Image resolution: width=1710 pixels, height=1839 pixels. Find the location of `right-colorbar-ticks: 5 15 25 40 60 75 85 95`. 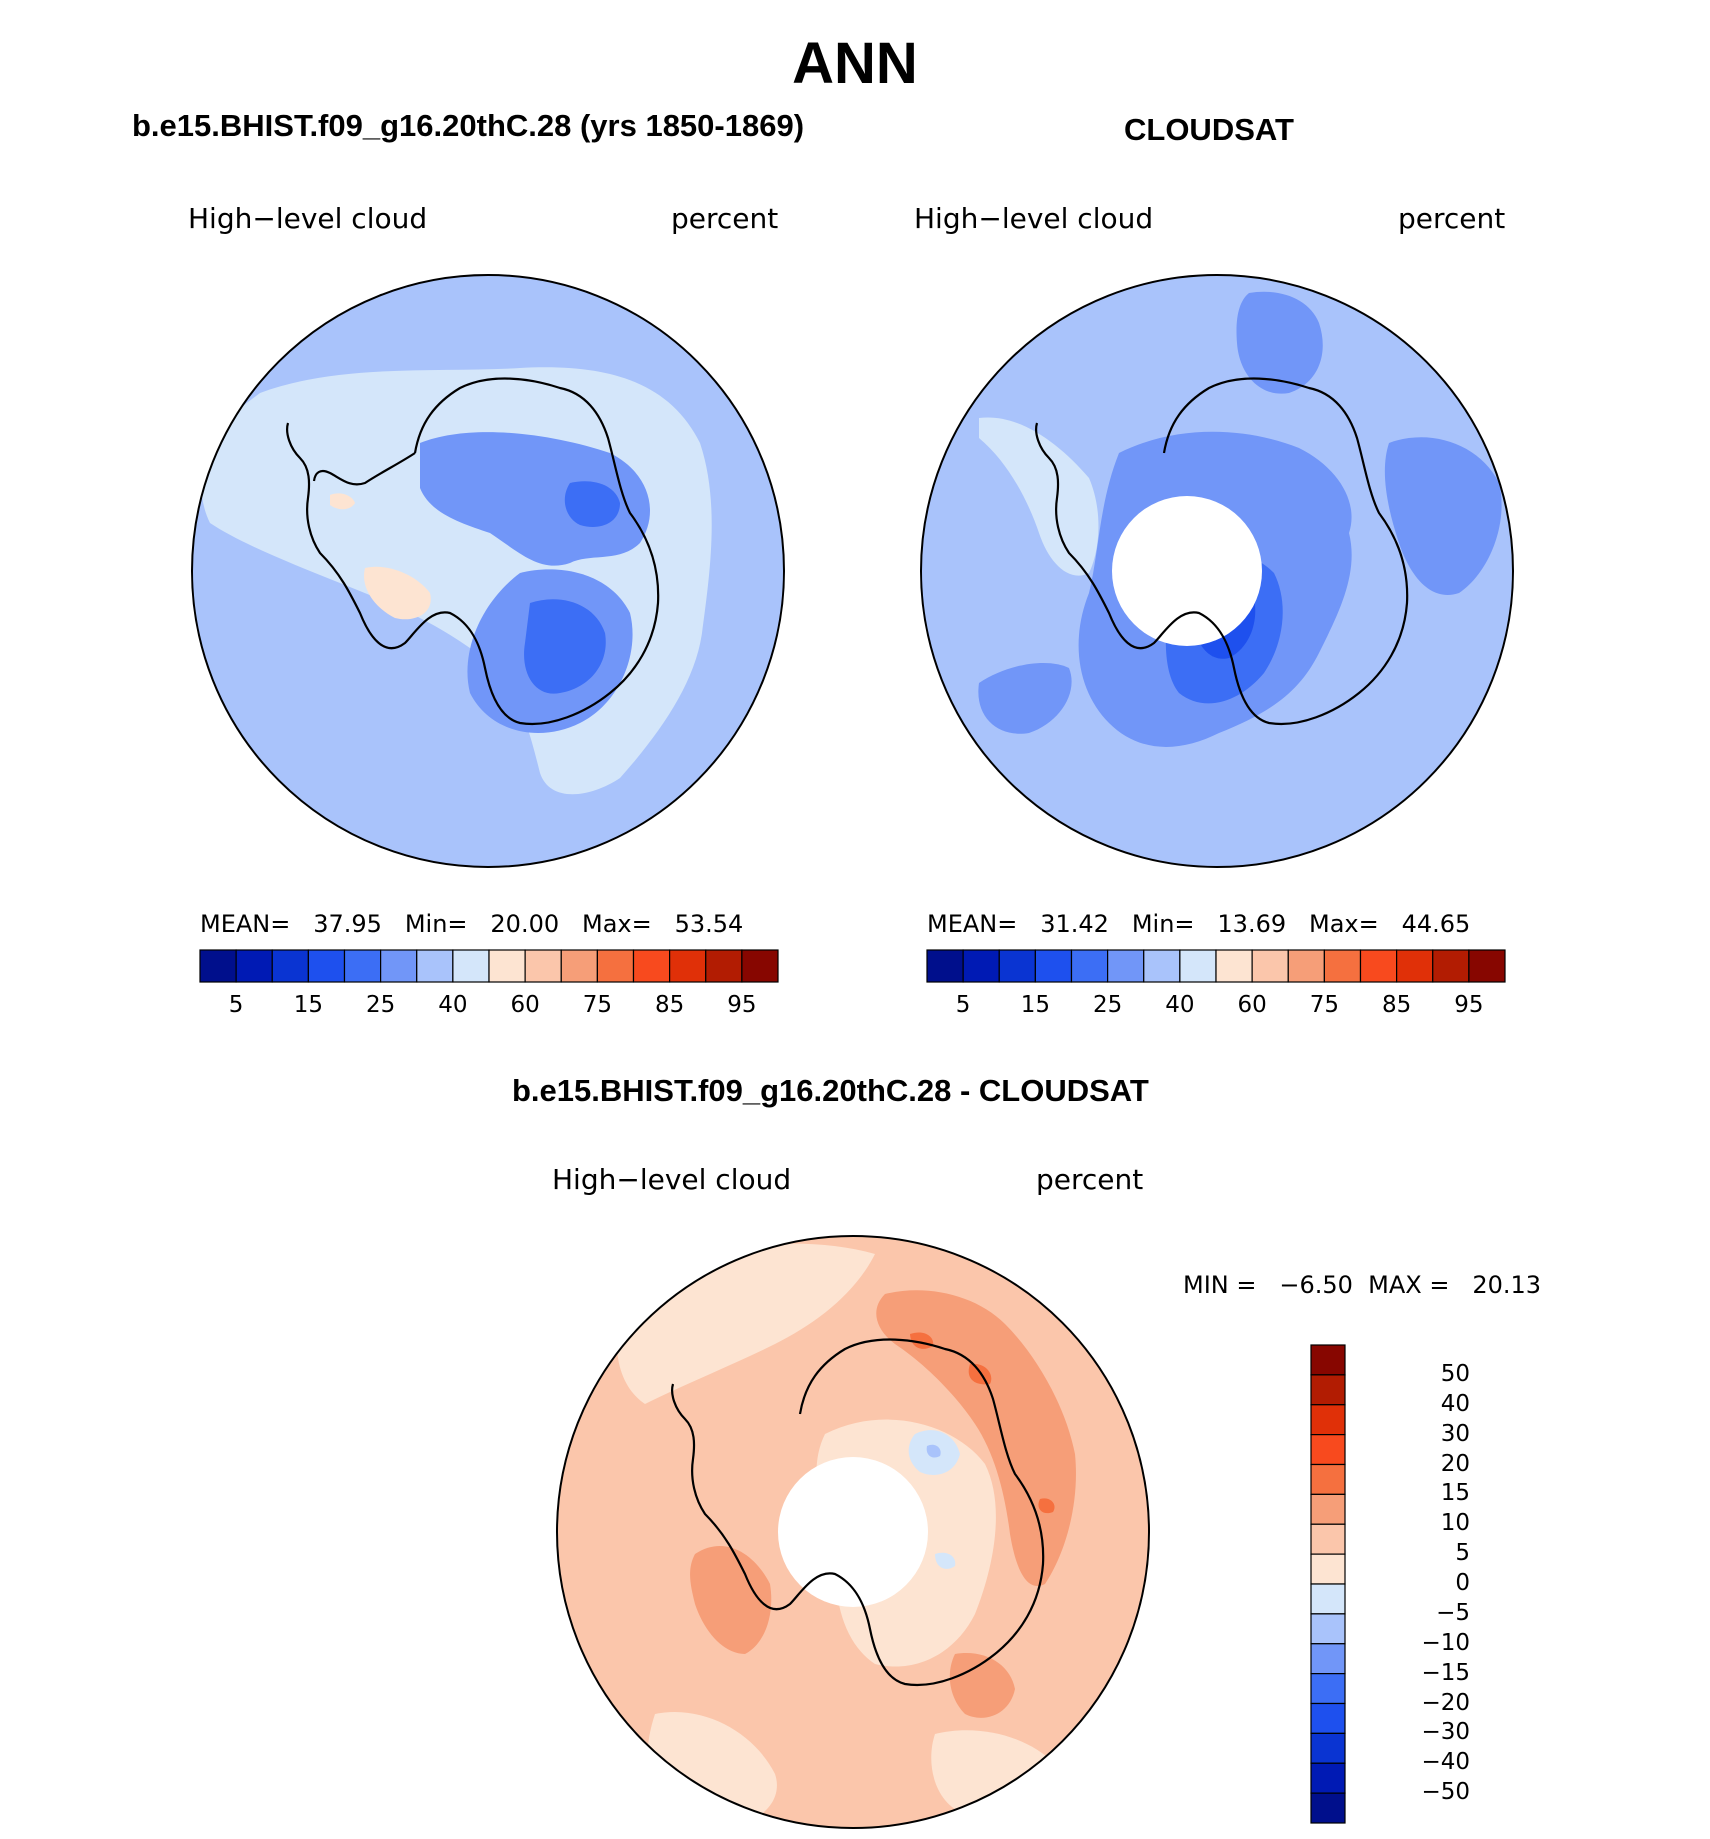

right-colorbar-ticks: 5 15 25 40 60 75 85 95 is located at coordinates (1216, 1007).